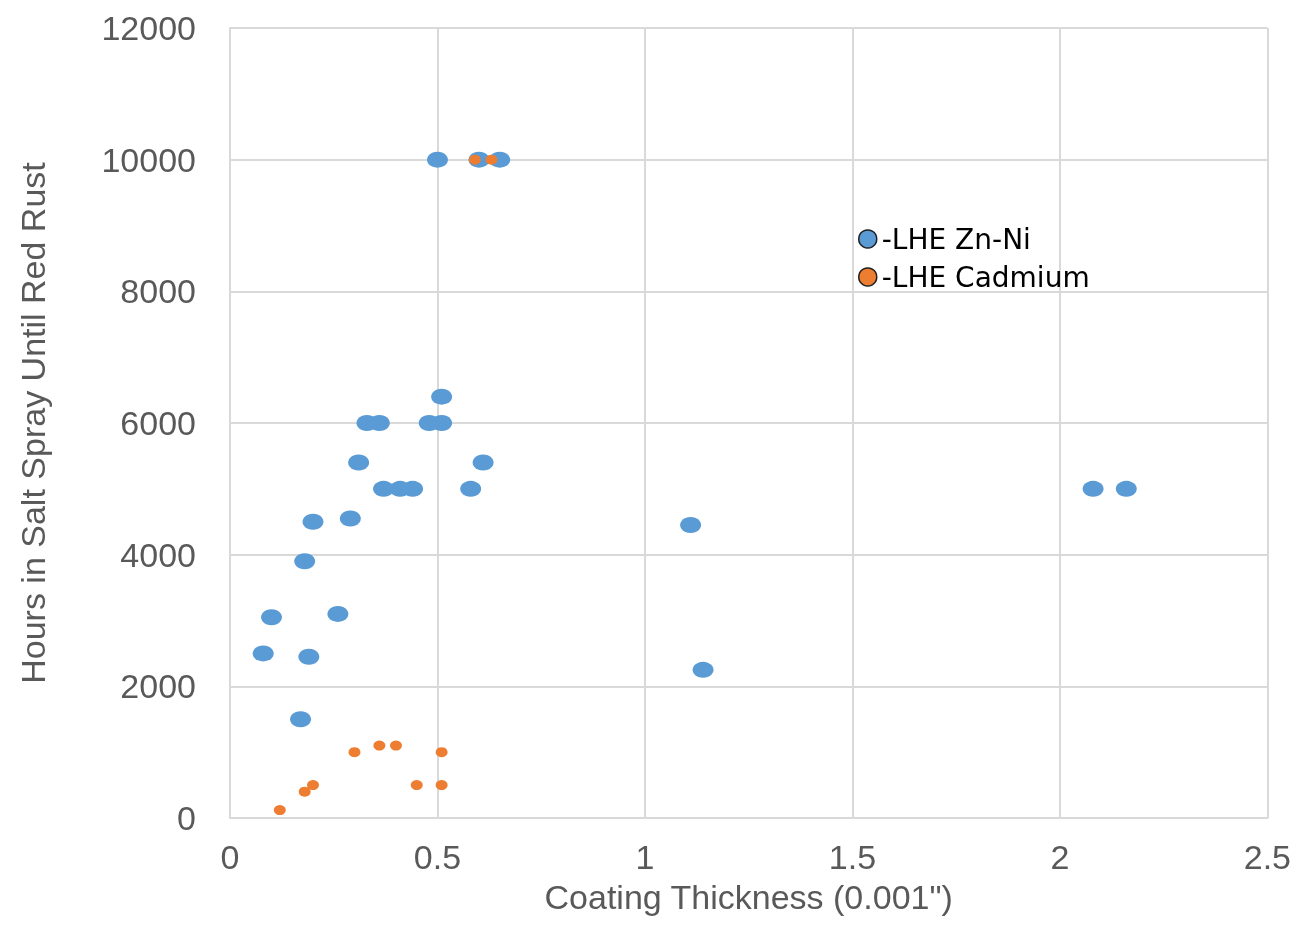 This screenshot has width=1302, height=936. Describe the element at coordinates (230, 857) in the screenshot. I see `x-tick-label: 0` at that location.